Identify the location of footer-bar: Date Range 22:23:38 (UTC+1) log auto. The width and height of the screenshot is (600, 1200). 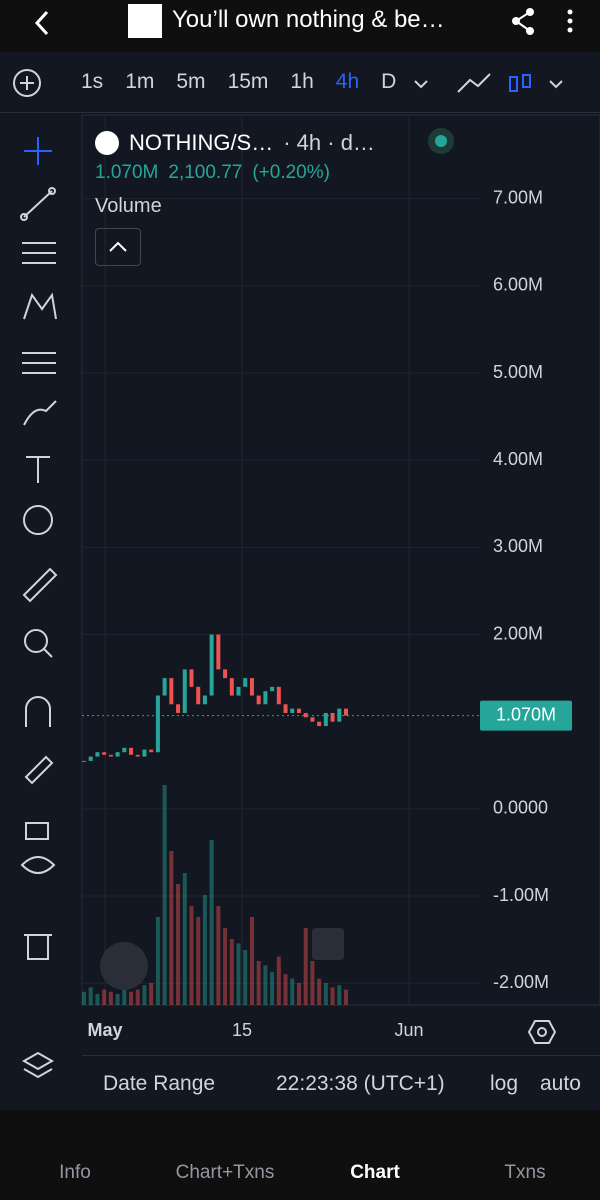
(341, 1083).